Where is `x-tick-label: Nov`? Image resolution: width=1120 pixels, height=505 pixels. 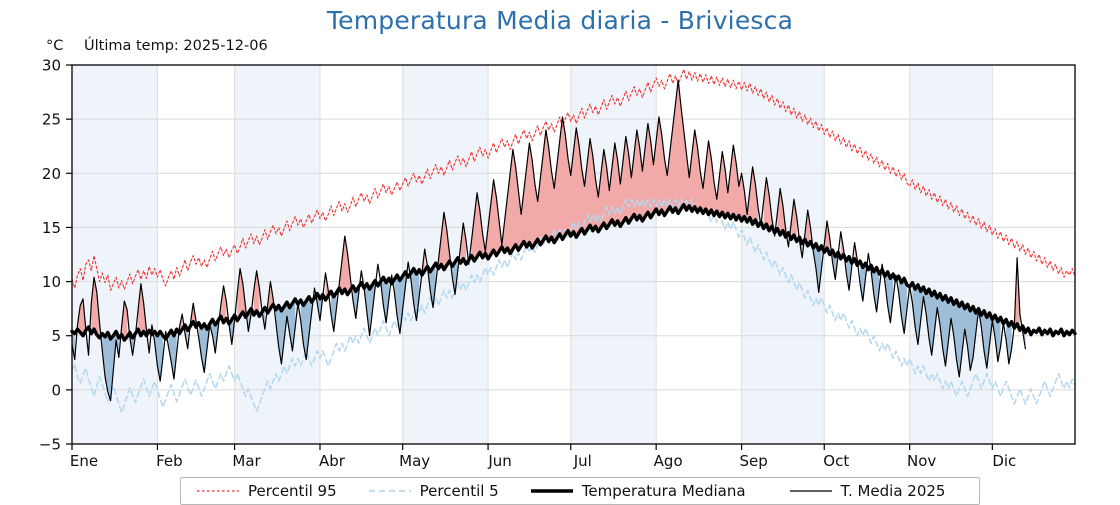 x-tick-label: Nov is located at coordinates (921, 461).